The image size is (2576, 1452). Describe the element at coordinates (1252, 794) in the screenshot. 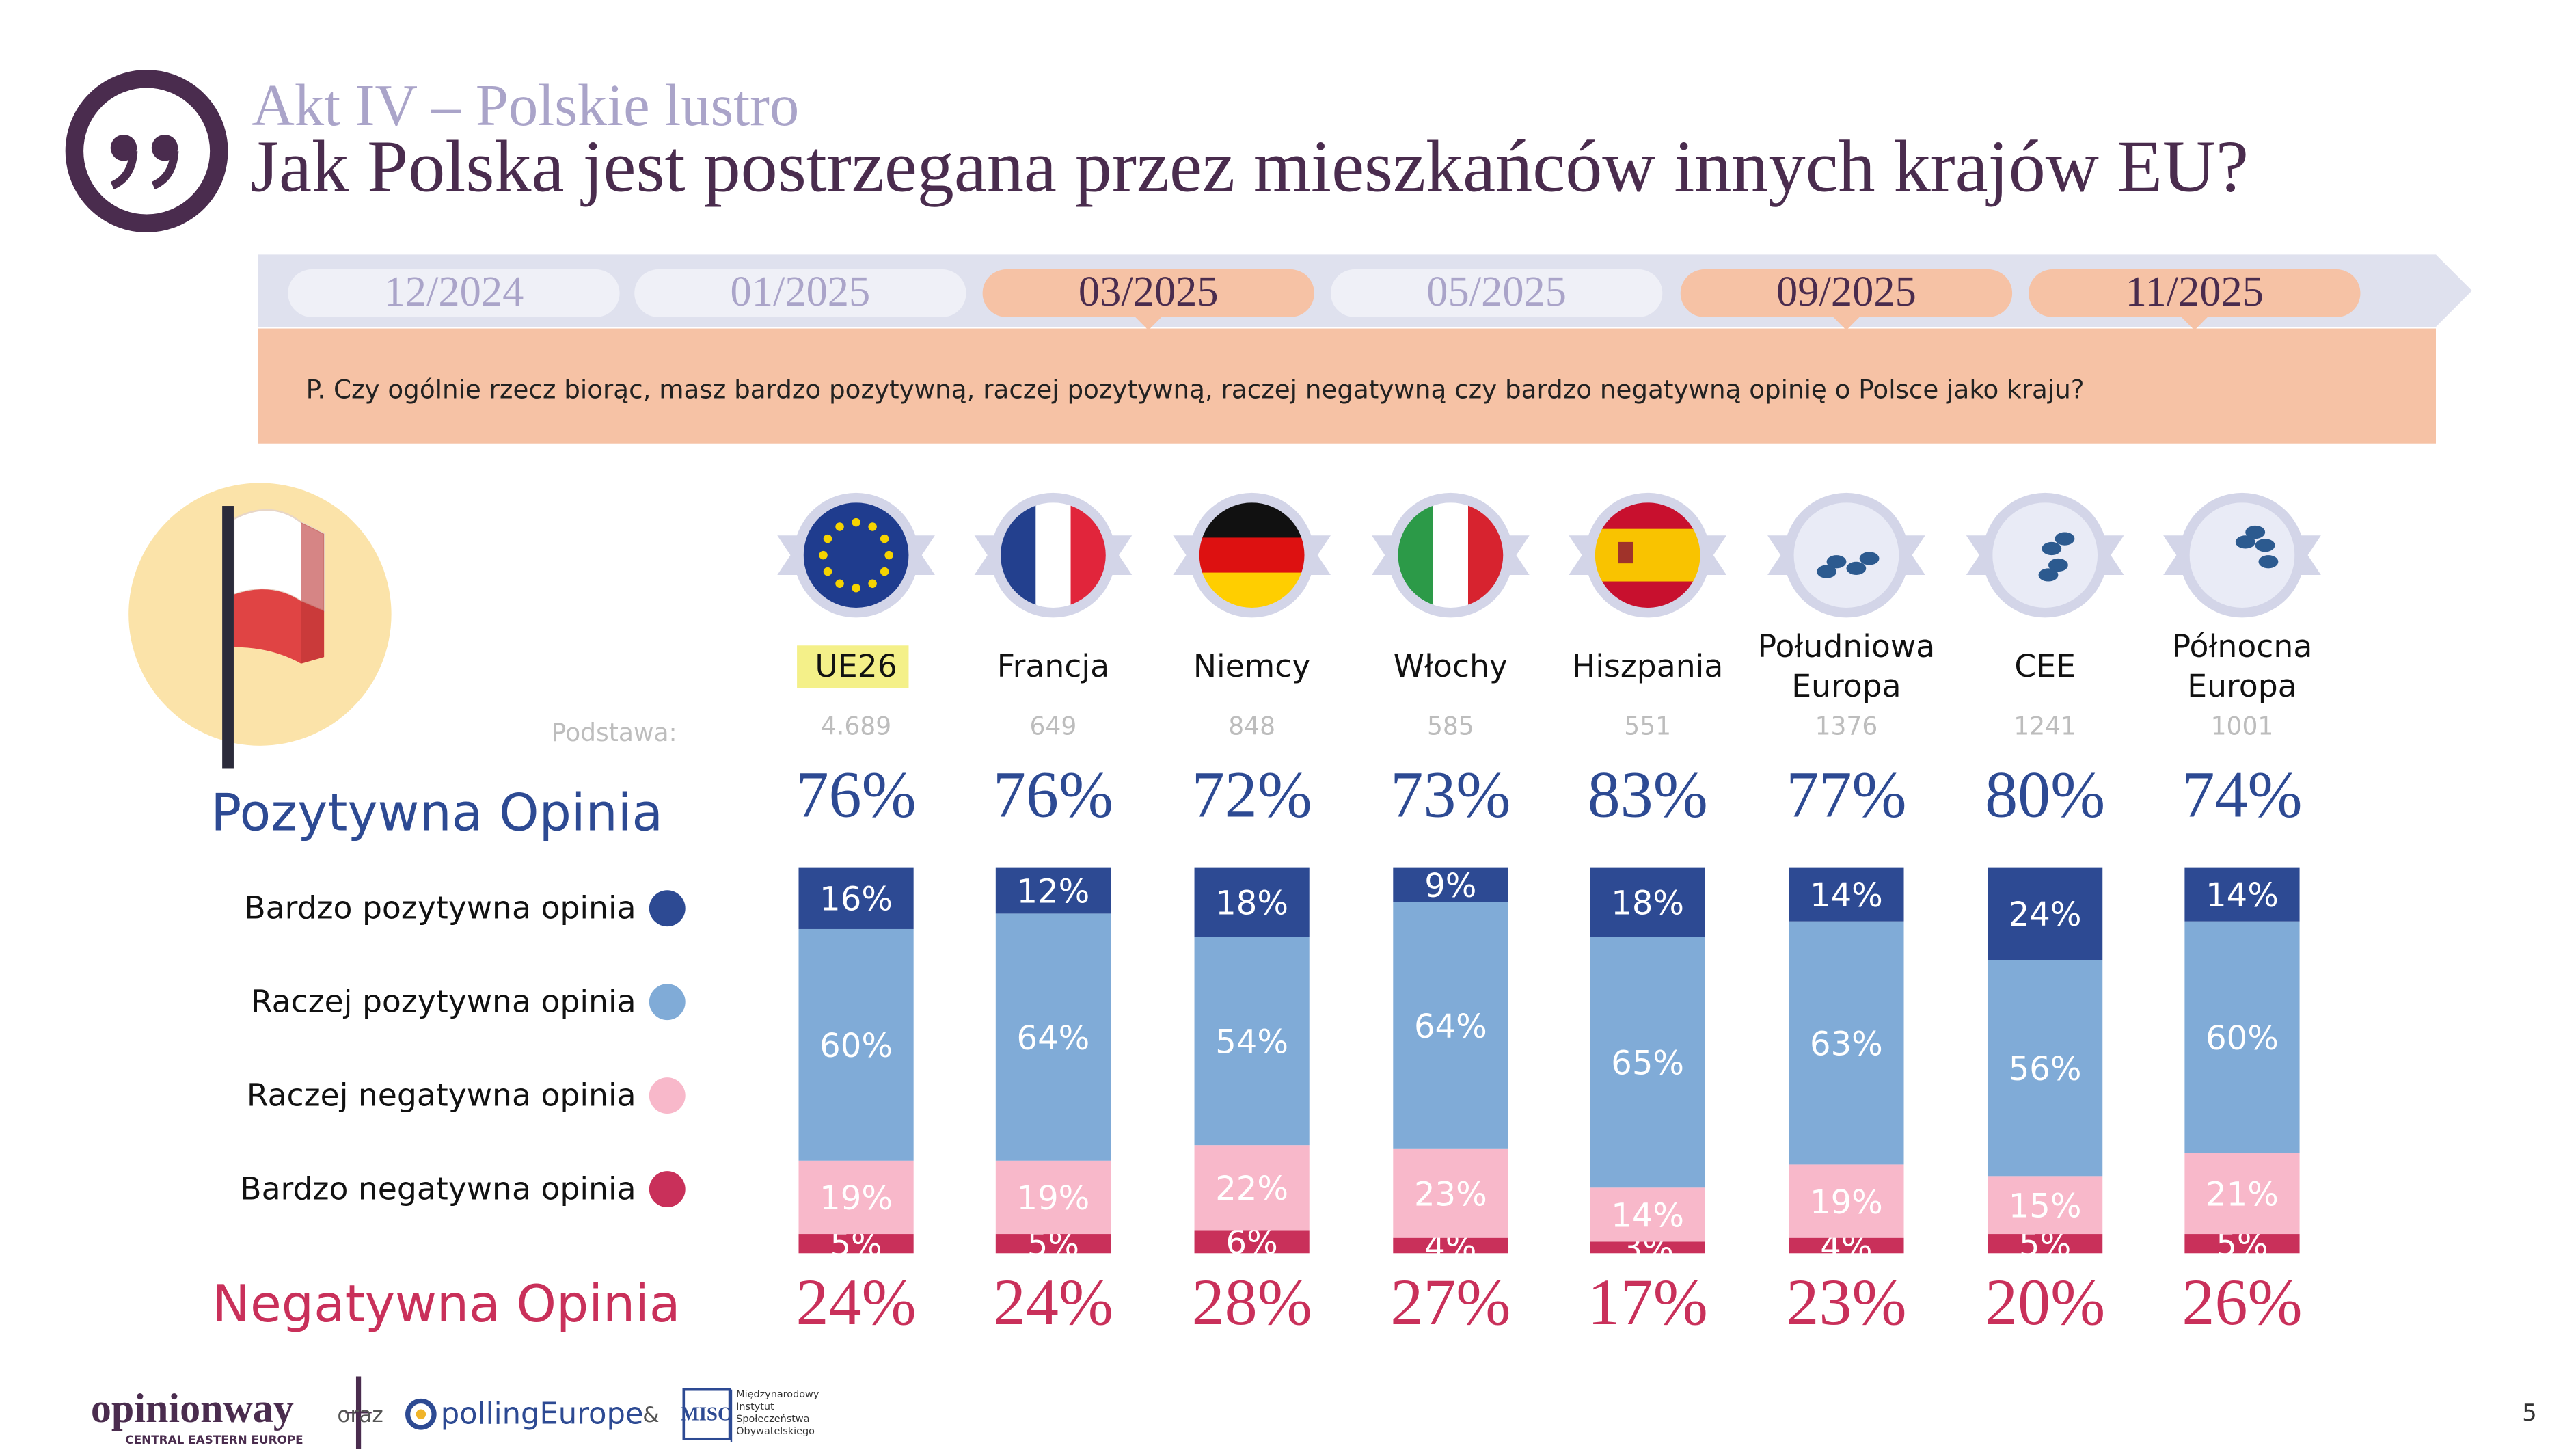

I see `positive-total: 72%` at that location.